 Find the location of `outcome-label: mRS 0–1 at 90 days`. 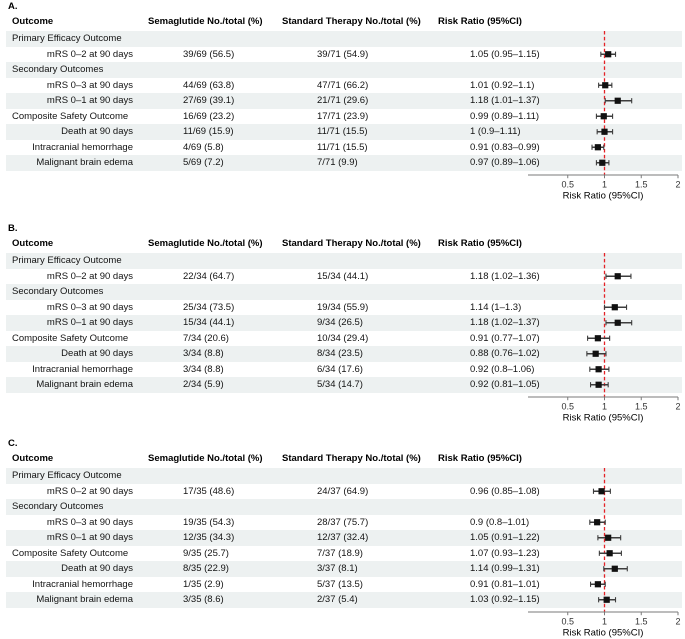

outcome-label: mRS 0–1 at 90 days is located at coordinates (89, 537).